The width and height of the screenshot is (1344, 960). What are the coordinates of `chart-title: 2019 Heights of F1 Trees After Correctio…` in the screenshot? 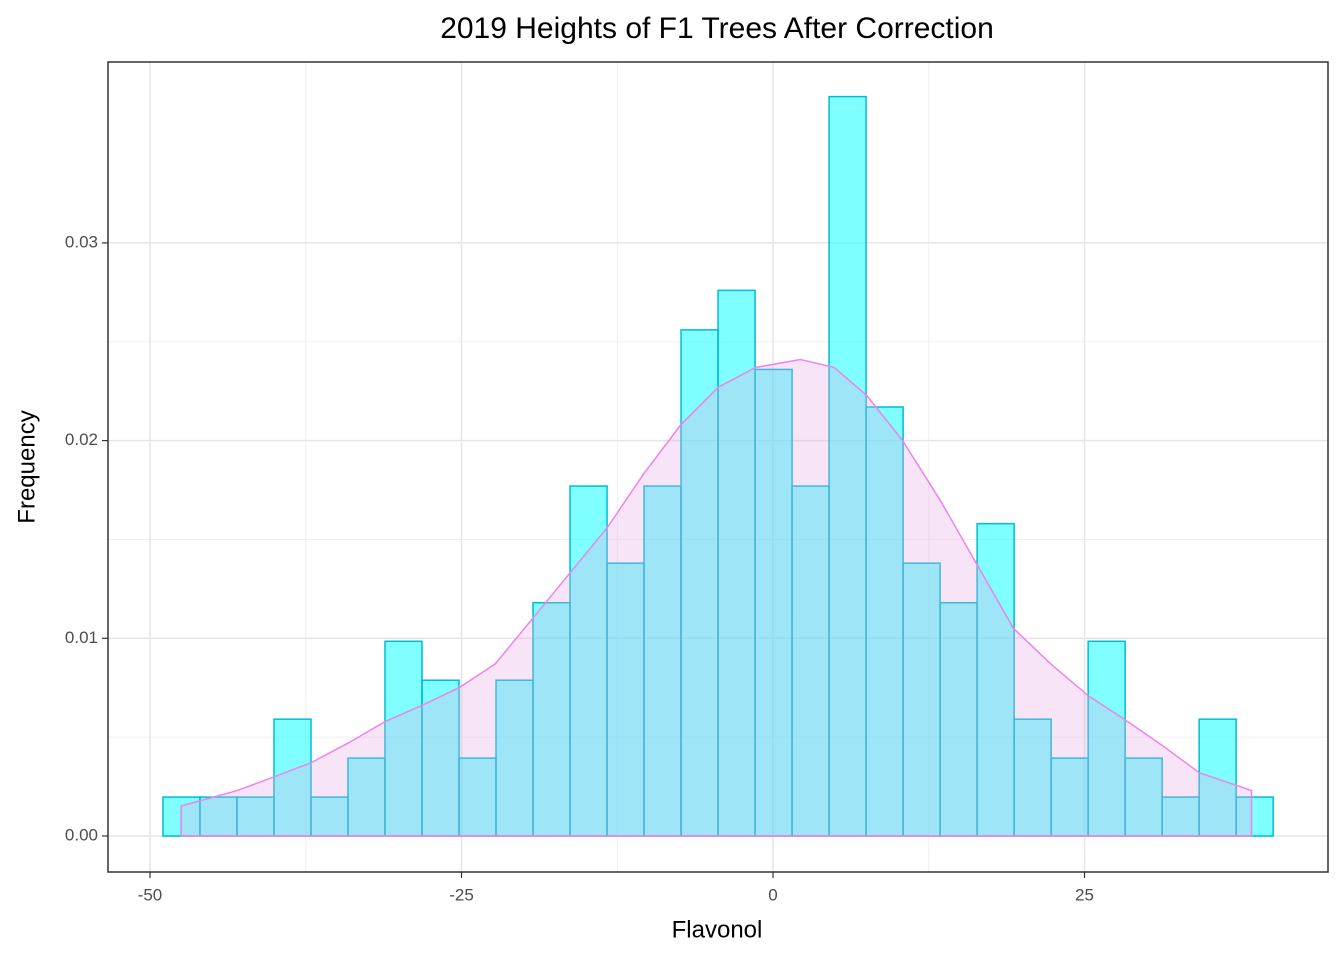 It's located at (717, 28).